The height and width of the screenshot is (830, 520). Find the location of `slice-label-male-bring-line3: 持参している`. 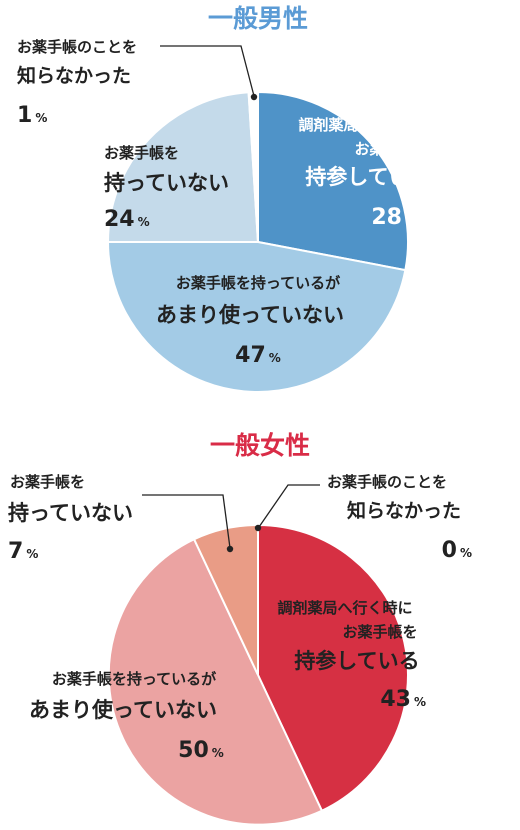

slice-label-male-bring-line3: 持参している is located at coordinates (367, 177).